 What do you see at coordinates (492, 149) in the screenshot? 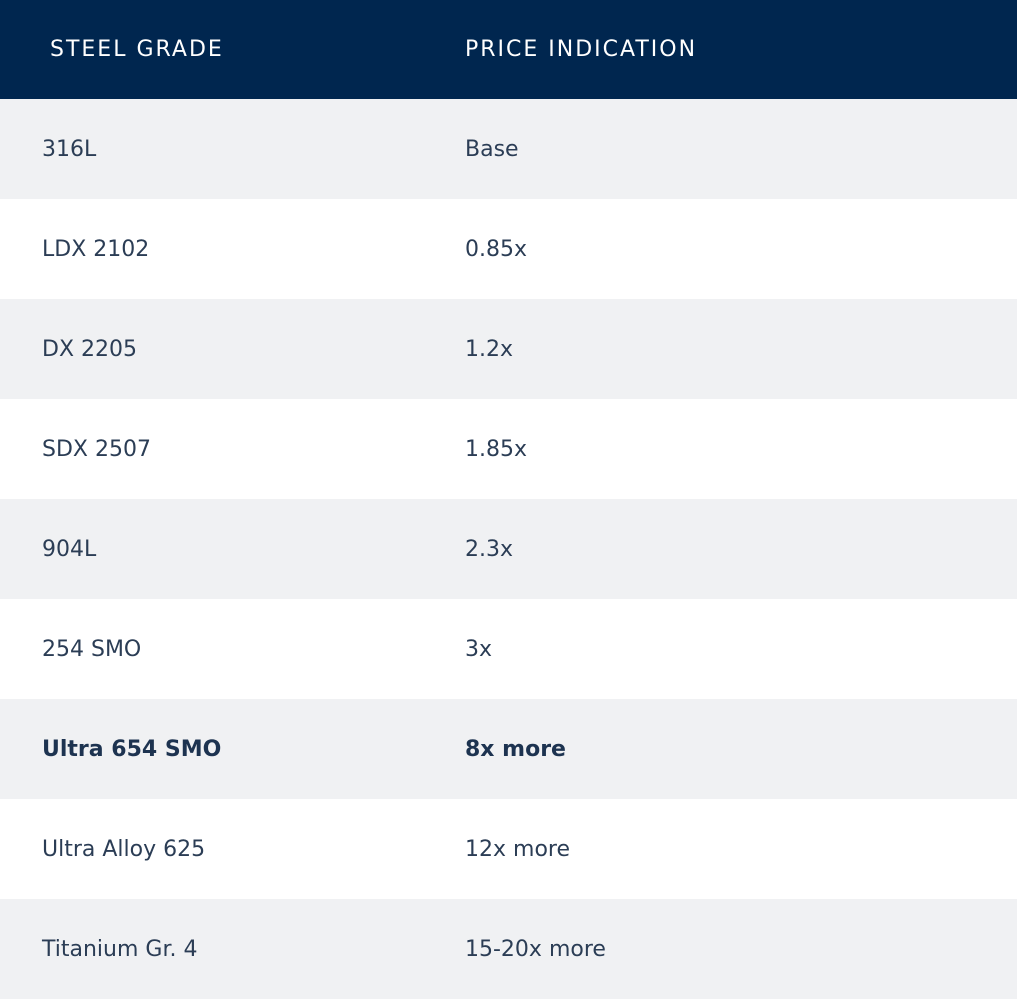
I see `table-cell: Base` at bounding box center [492, 149].